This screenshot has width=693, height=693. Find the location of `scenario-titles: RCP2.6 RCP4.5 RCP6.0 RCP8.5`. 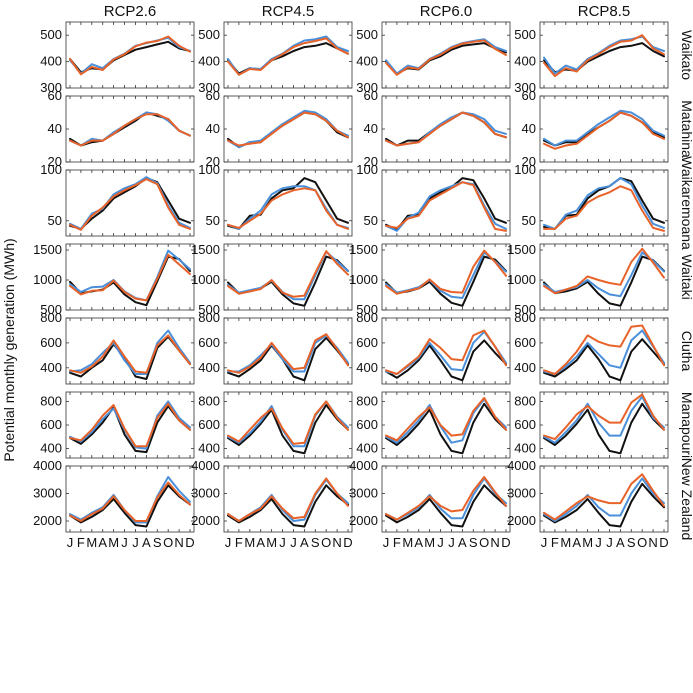

scenario-titles: RCP2.6 RCP4.5 RCP6.0 RCP8.5 is located at coordinates (367, 11).